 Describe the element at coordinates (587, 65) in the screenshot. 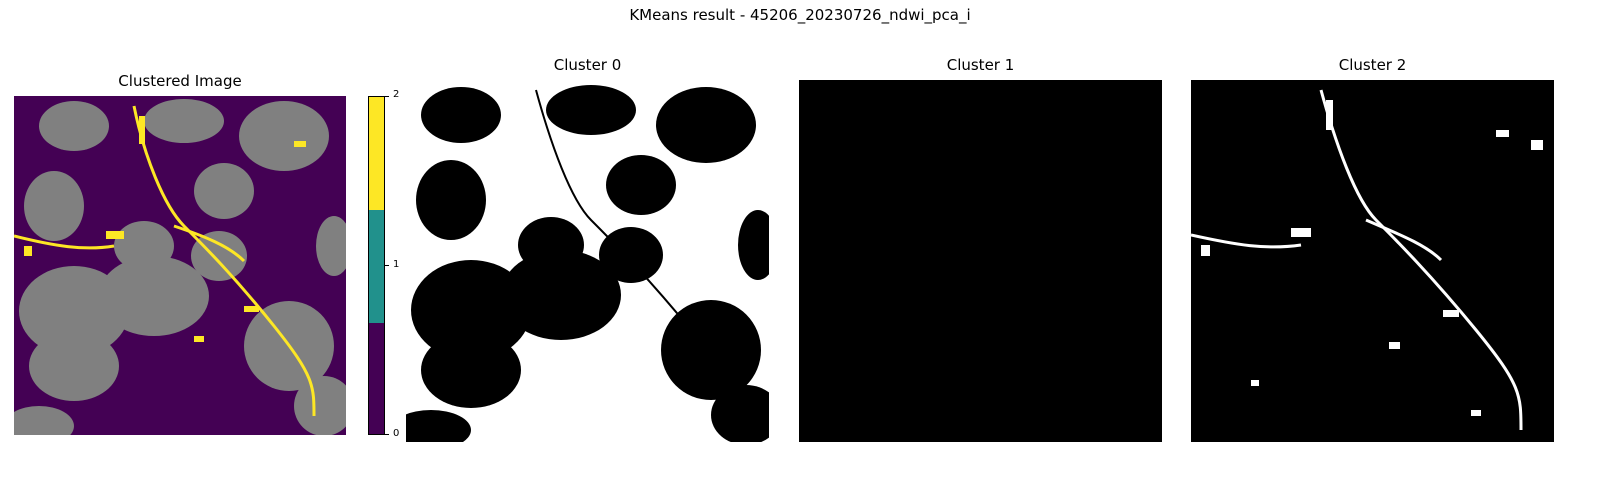

I see `panel-title-cluster-0: Cluster 0` at that location.